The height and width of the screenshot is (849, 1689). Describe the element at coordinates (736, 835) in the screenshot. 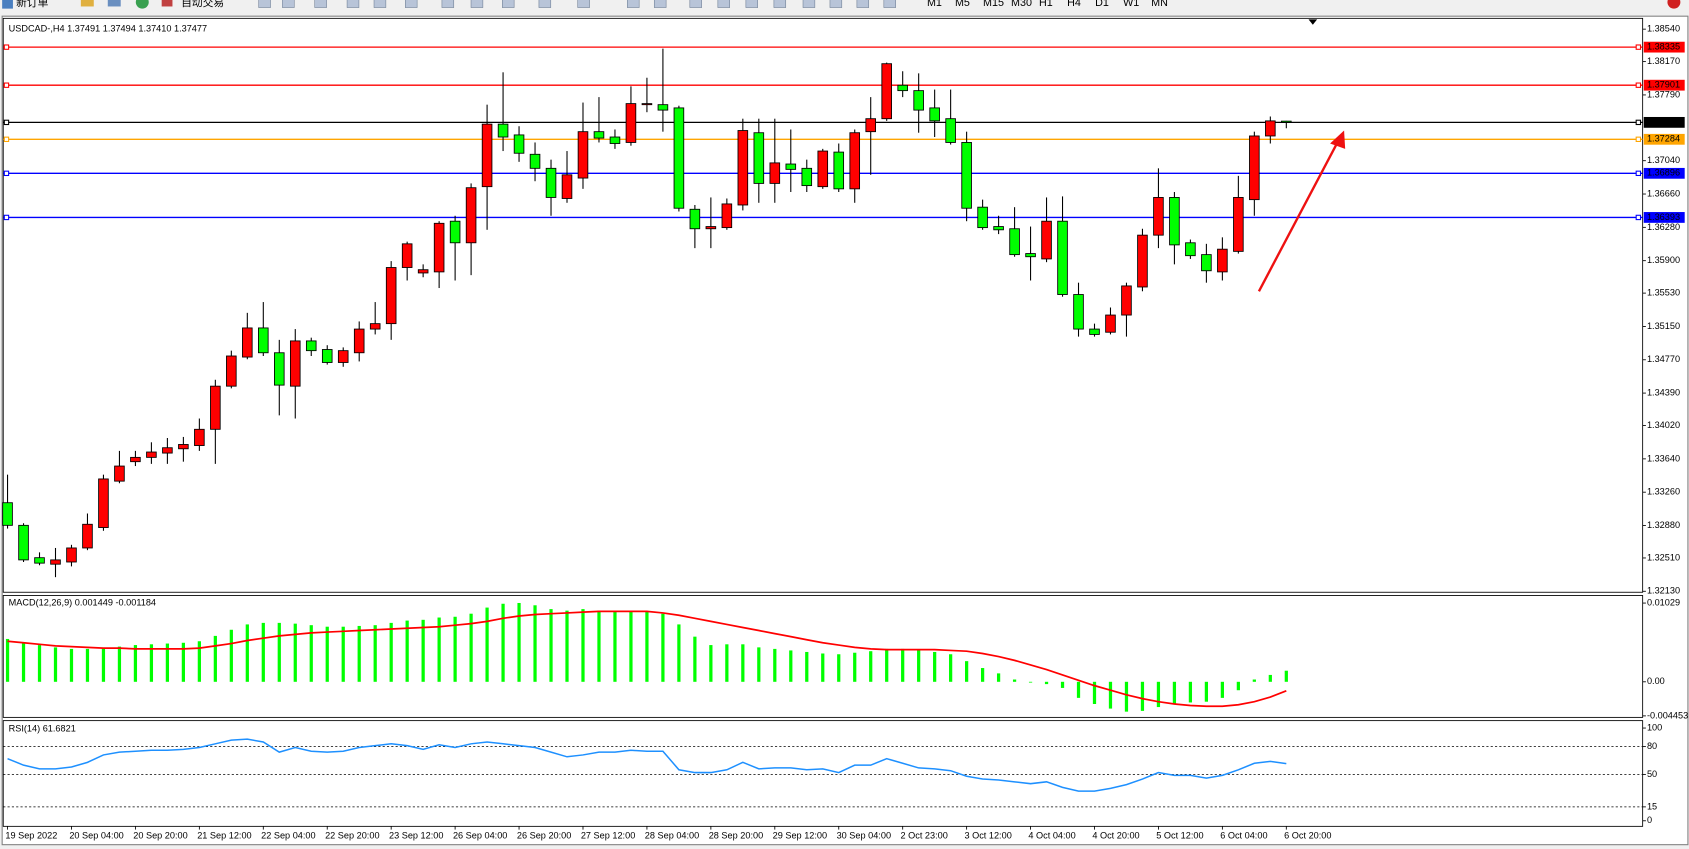

I see `x-tick-label: 28 Sep 20:00` at that location.